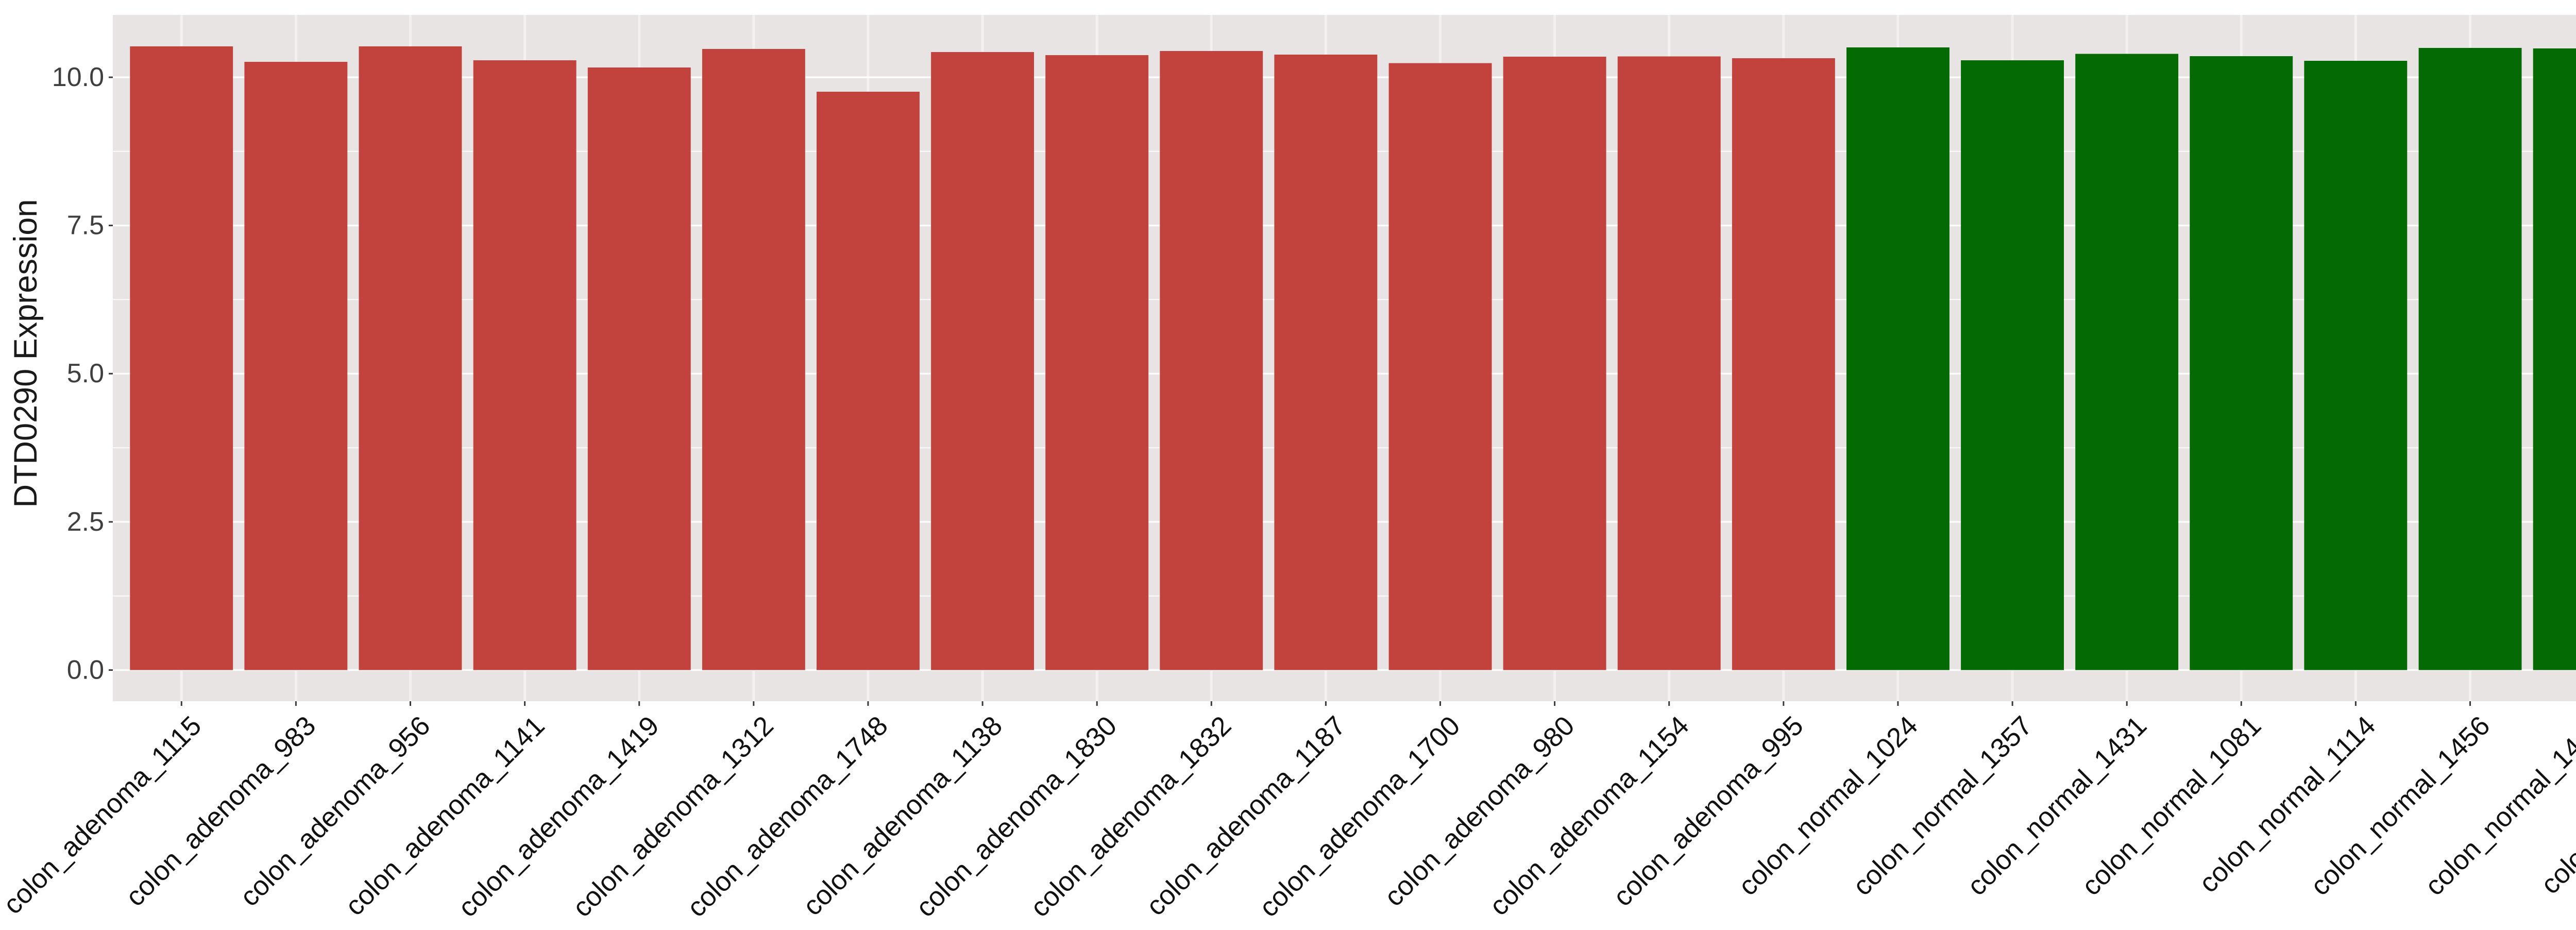 The height and width of the screenshot is (930, 2576). Describe the element at coordinates (78, 77) in the screenshot. I see `svg-text: 10.0` at that location.